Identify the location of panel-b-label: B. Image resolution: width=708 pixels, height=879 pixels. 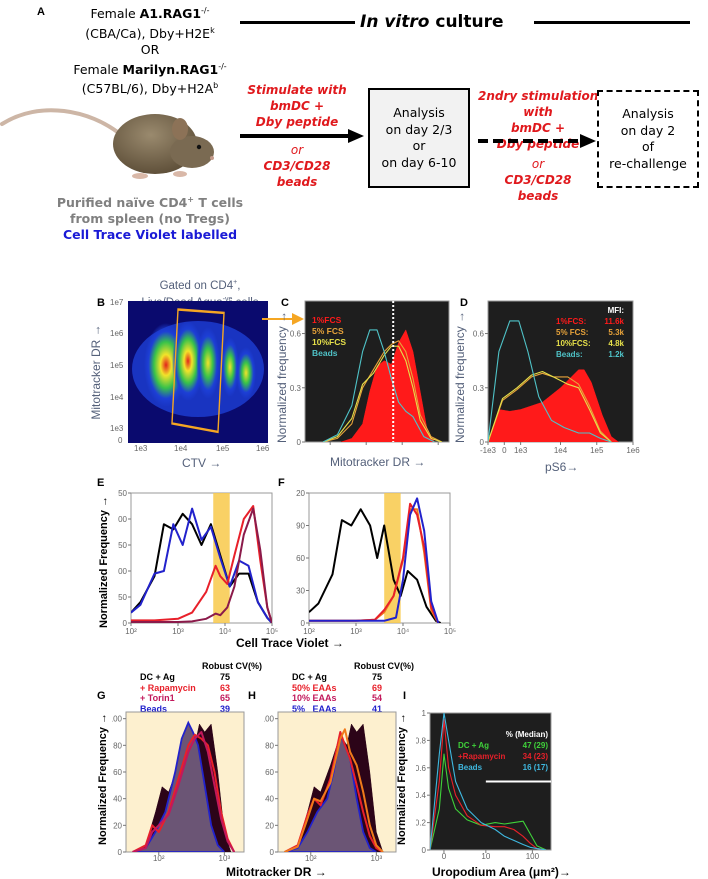
(101, 303).